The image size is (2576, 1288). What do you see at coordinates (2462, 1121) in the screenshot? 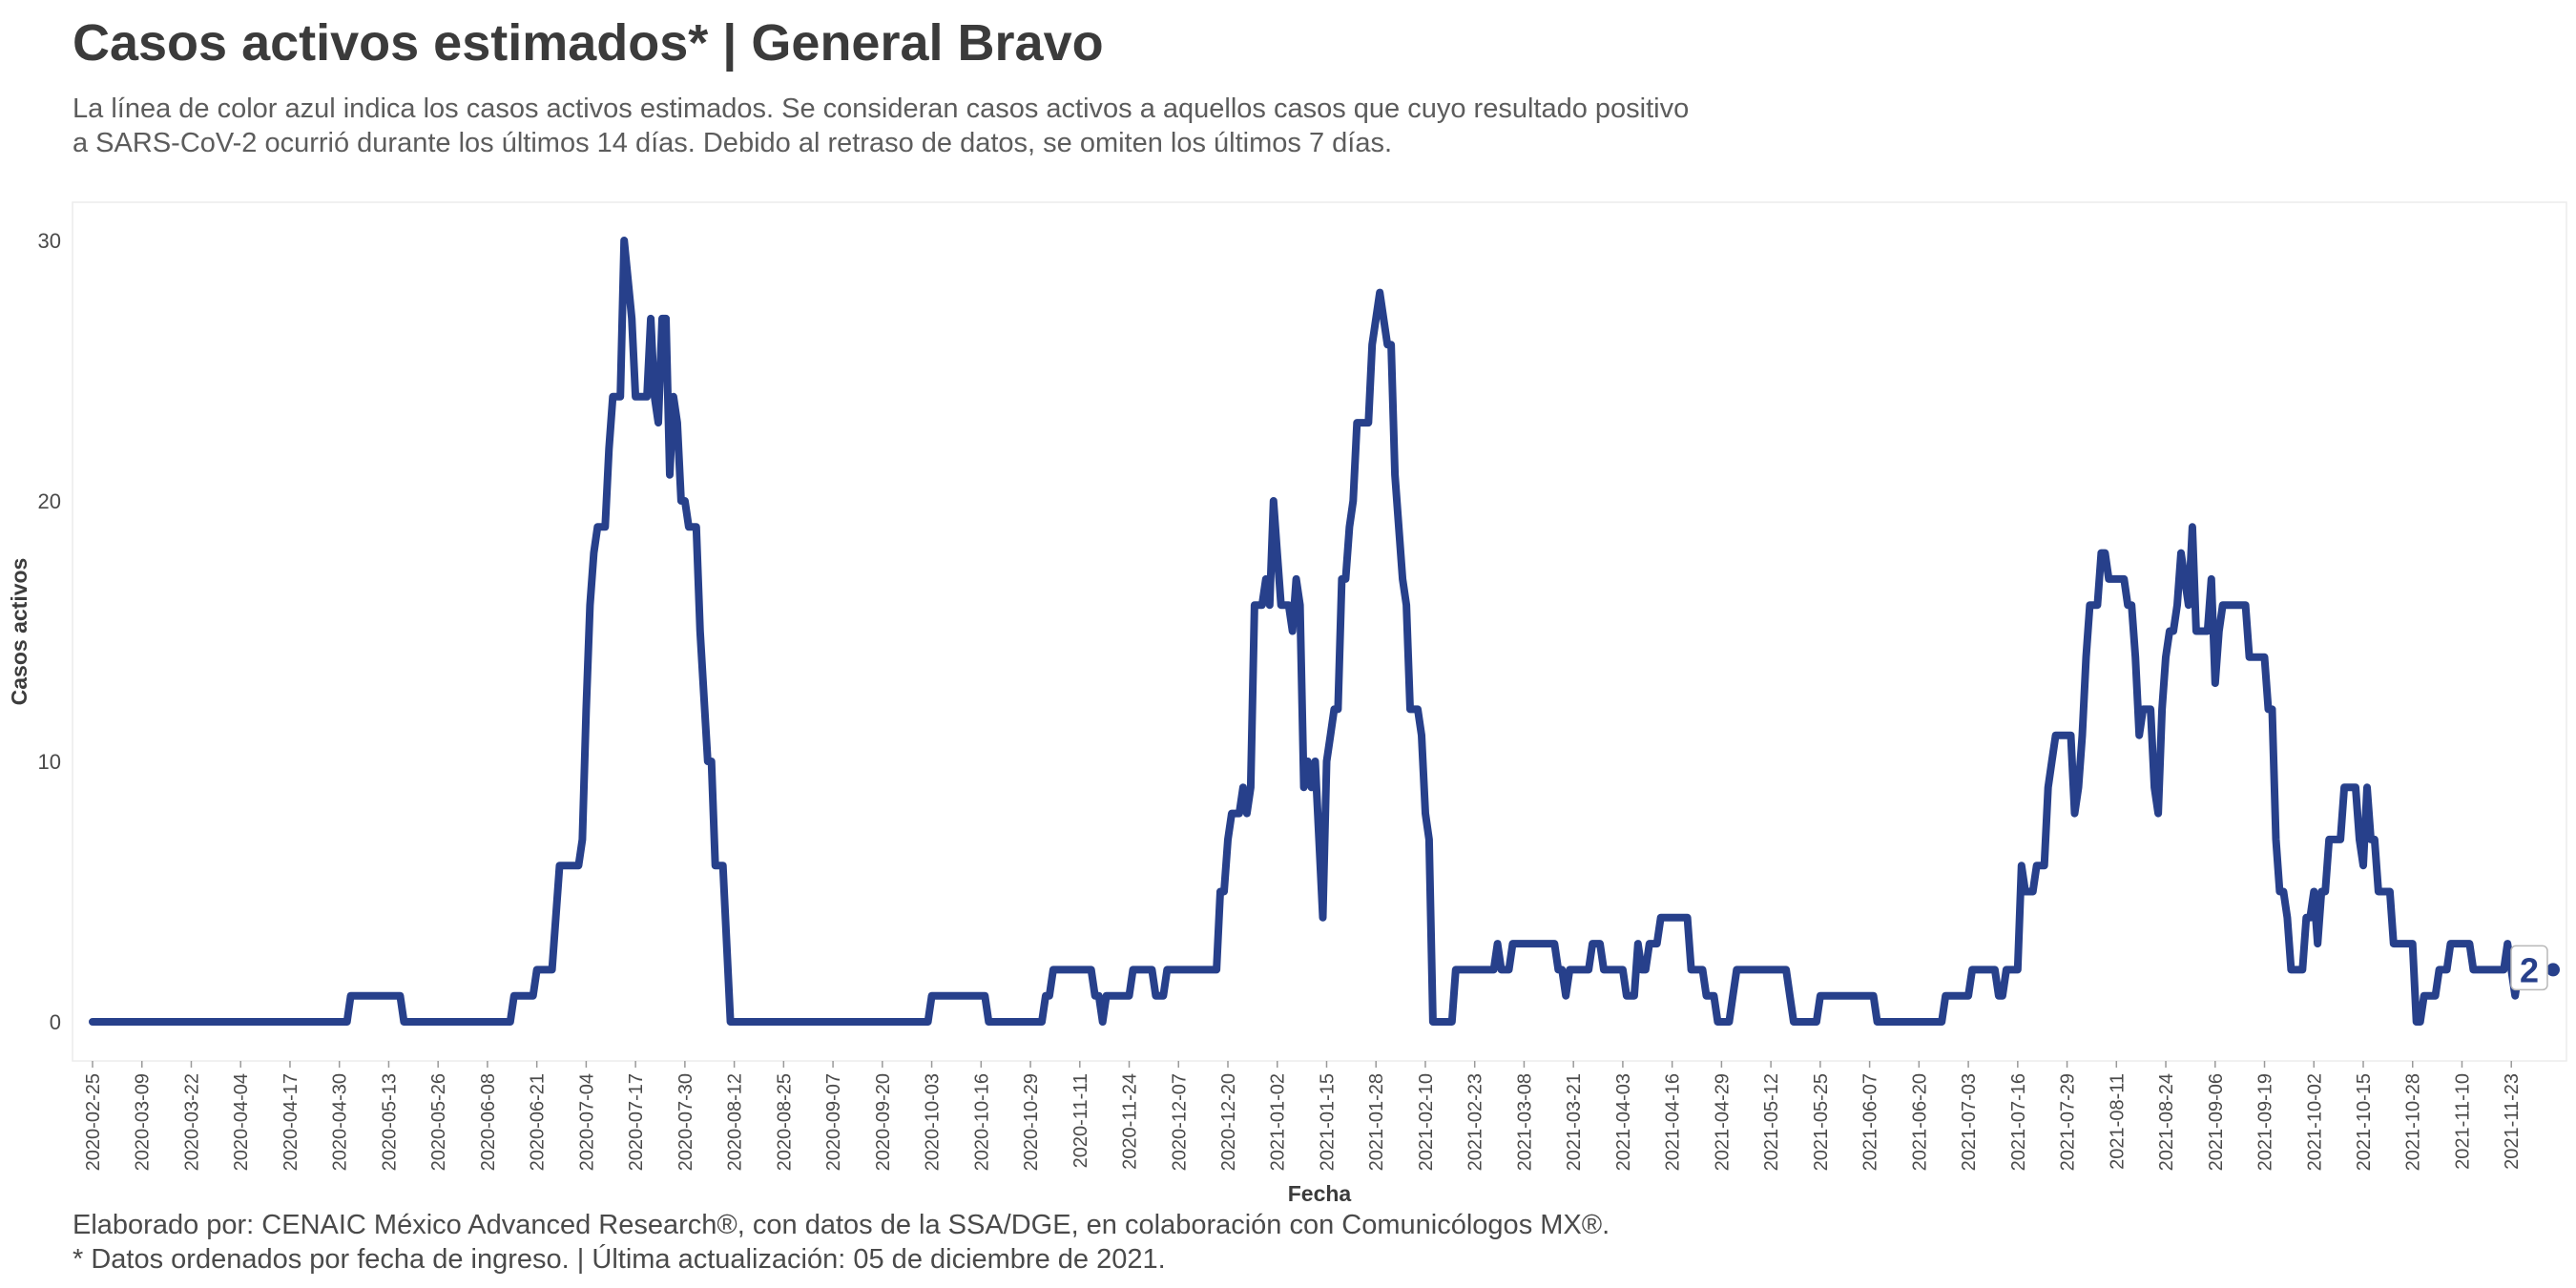
I see `x-tick-label: 2021-11-10` at bounding box center [2462, 1121].